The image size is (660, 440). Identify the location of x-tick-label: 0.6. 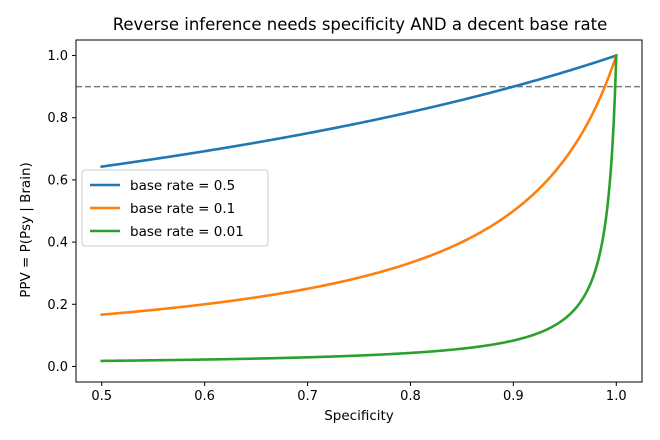
(204, 396).